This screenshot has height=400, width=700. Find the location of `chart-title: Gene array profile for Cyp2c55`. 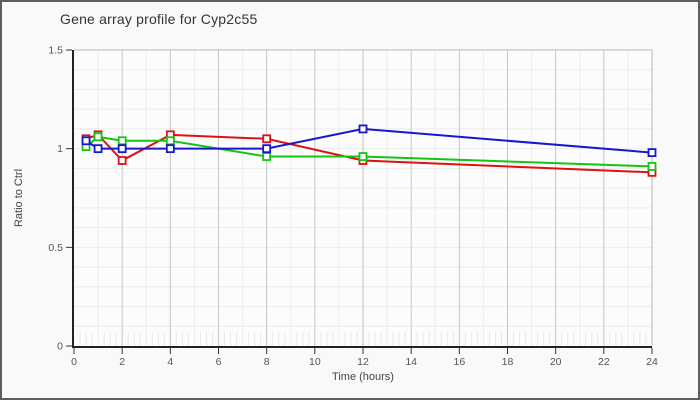

chart-title: Gene array profile for Cyp2c55 is located at coordinates (159, 19).